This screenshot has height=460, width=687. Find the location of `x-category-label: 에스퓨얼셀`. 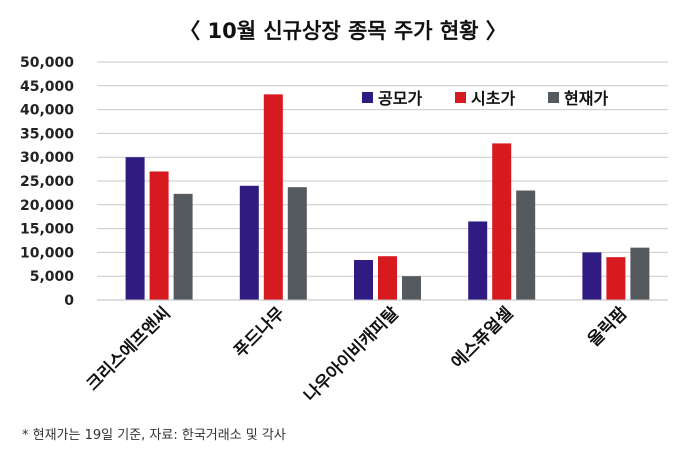

x-category-label: 에스퓨얼셀 is located at coordinates (482, 337).